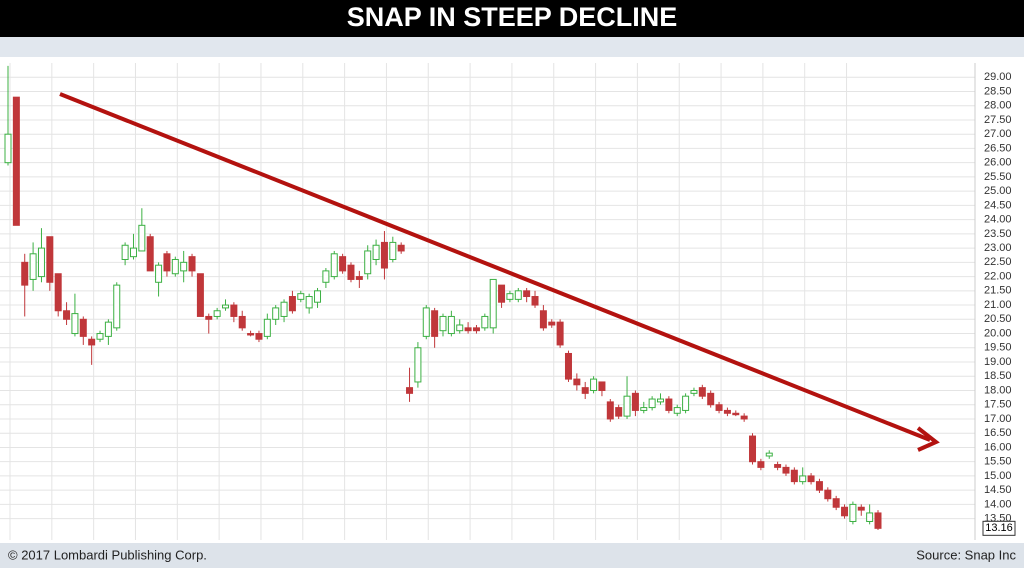 The height and width of the screenshot is (573, 1024). I want to click on y-tick-label: 14.00, so click(998, 504).